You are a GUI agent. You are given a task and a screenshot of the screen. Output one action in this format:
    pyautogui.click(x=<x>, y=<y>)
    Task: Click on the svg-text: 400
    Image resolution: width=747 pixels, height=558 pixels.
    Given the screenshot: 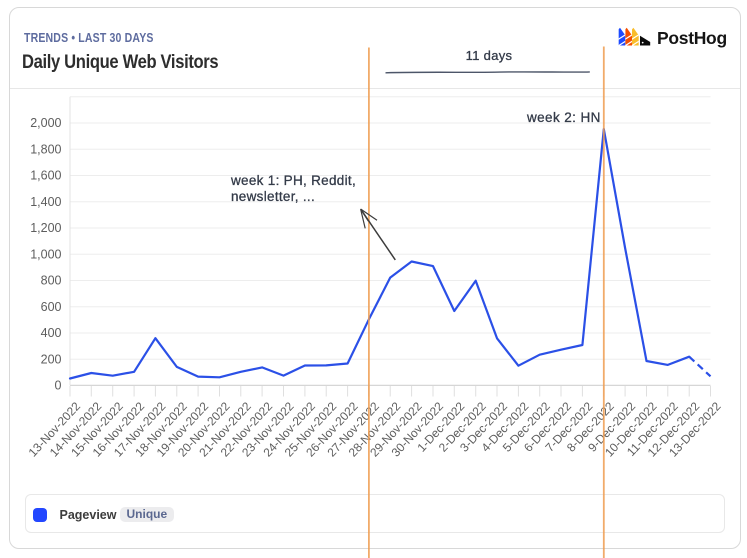 What is the action you would take?
    pyautogui.click(x=51, y=333)
    